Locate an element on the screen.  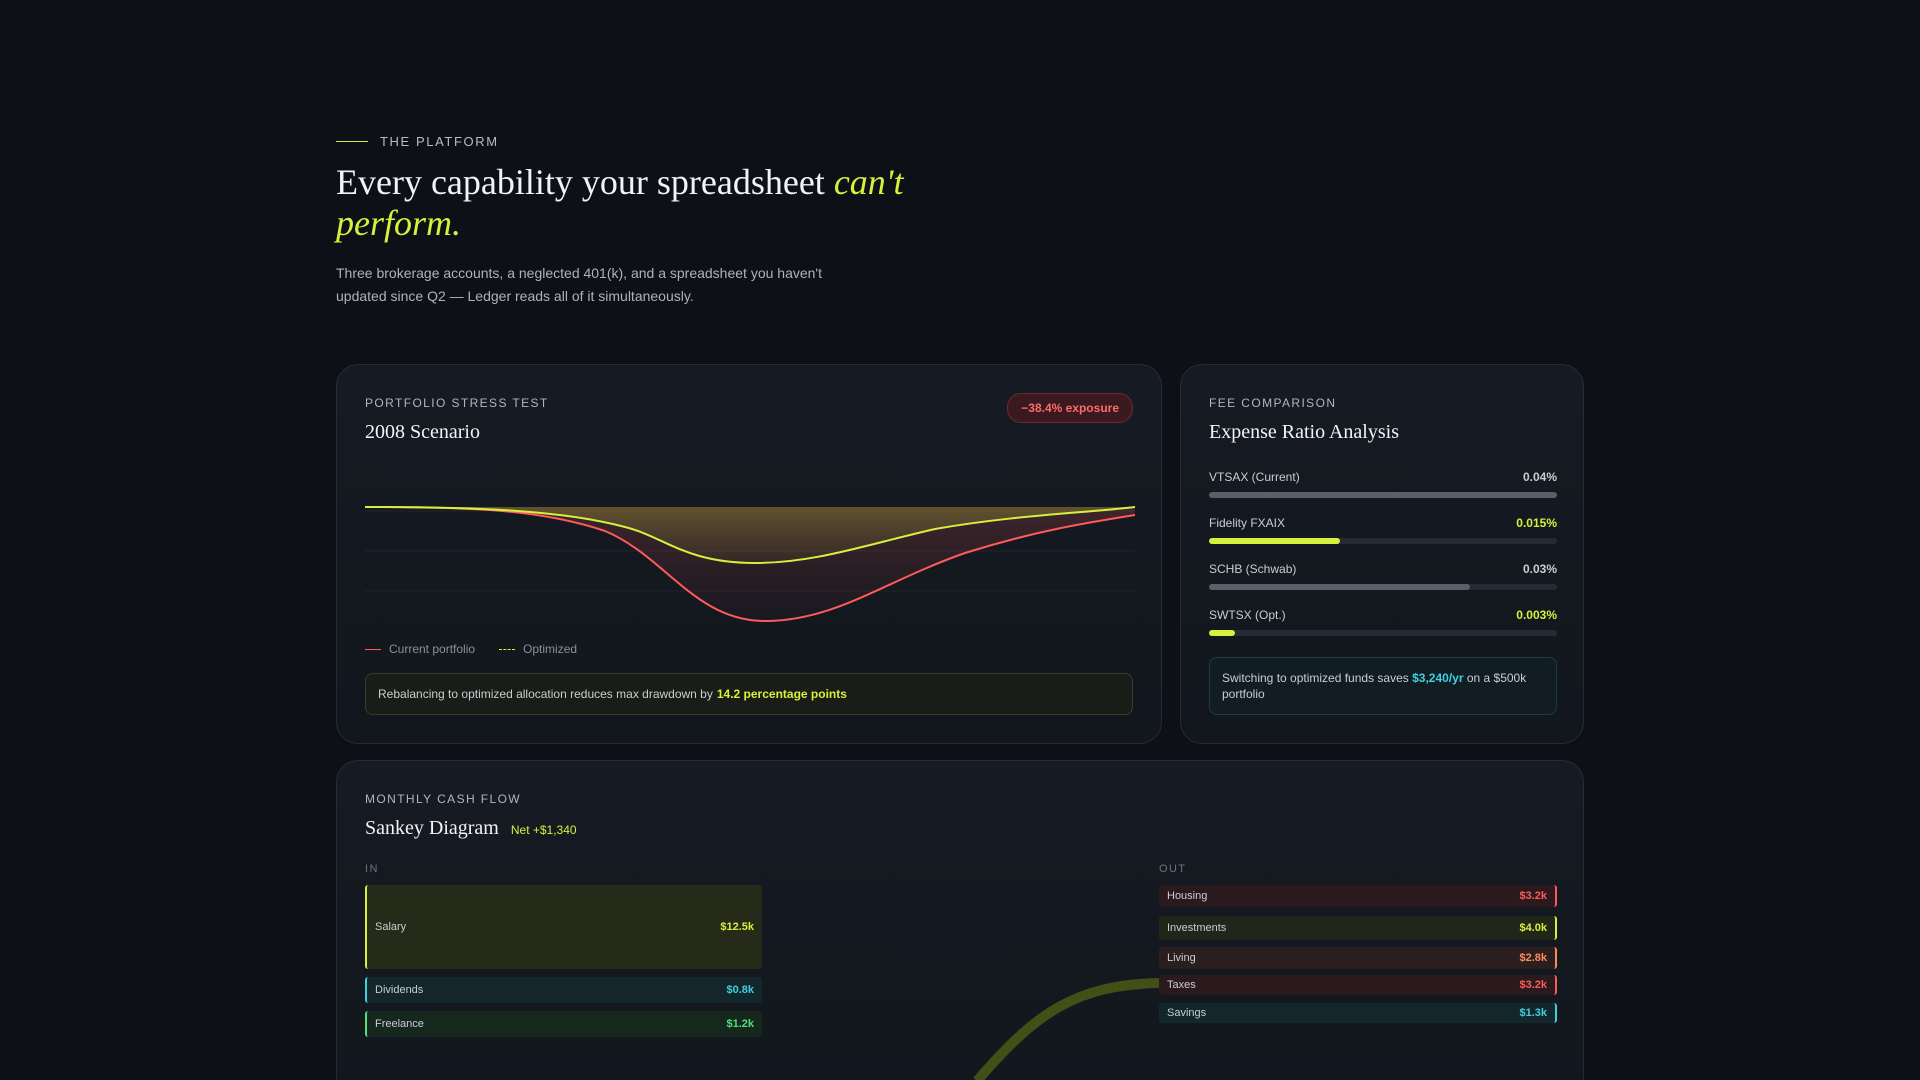
fee-comparison-label: FEE COMPARISON is located at coordinates (1273, 403).